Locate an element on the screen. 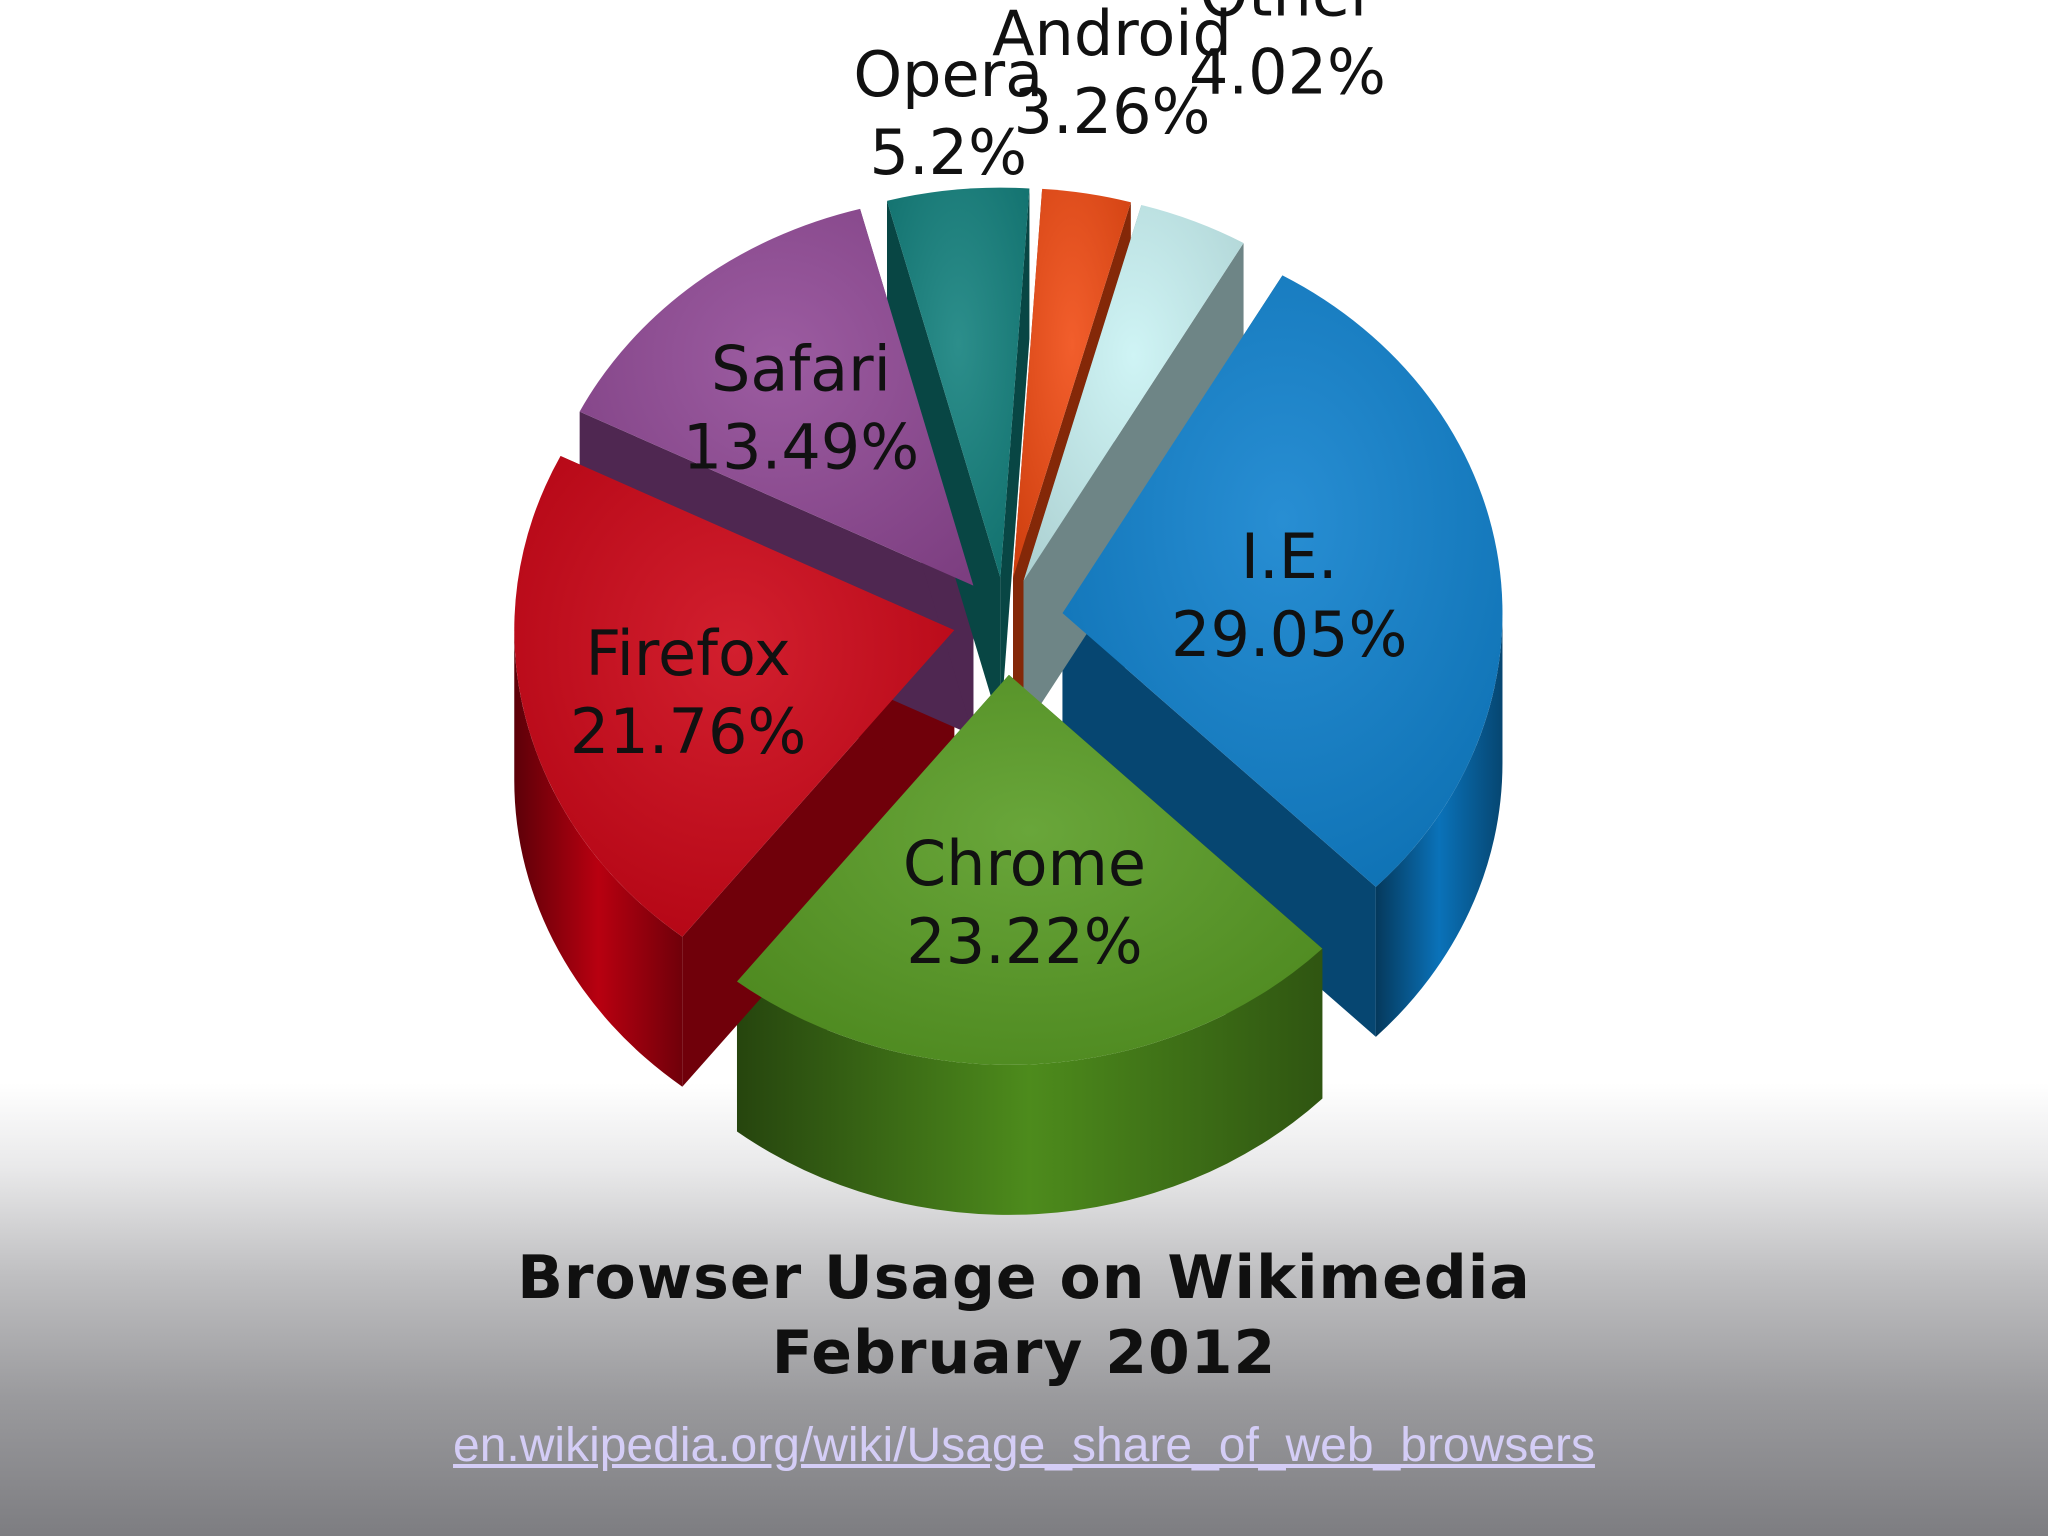 This screenshot has height=1536, width=2048. chart-subtitle: February 2012 is located at coordinates (1024, 1353).